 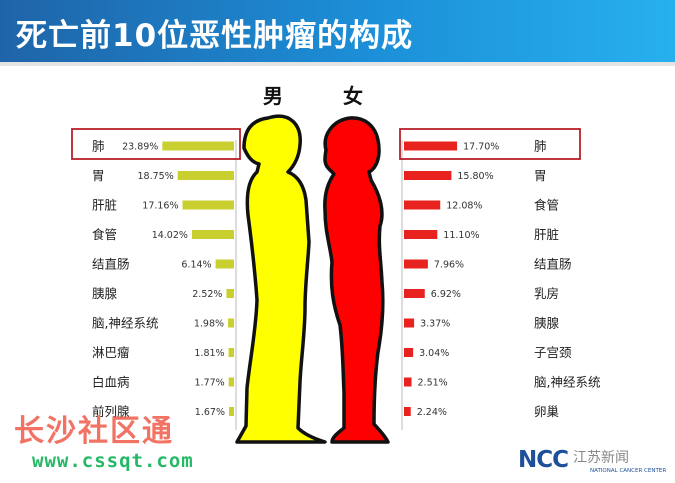 What do you see at coordinates (140, 147) in the screenshot?
I see `male-value-label: 23.89%` at bounding box center [140, 147].